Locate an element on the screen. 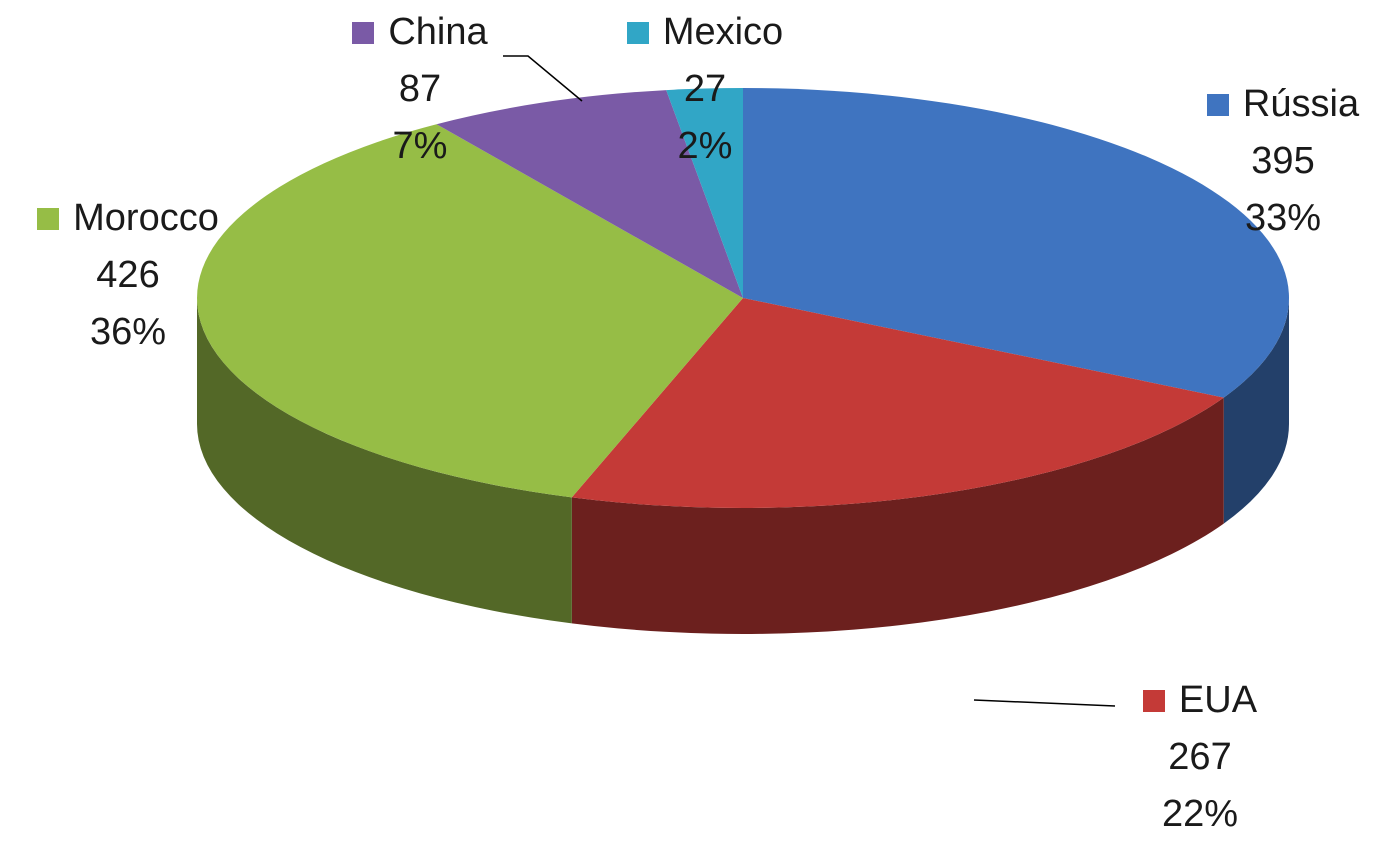 The width and height of the screenshot is (1377, 843). pie-side-eua is located at coordinates (897, 515).